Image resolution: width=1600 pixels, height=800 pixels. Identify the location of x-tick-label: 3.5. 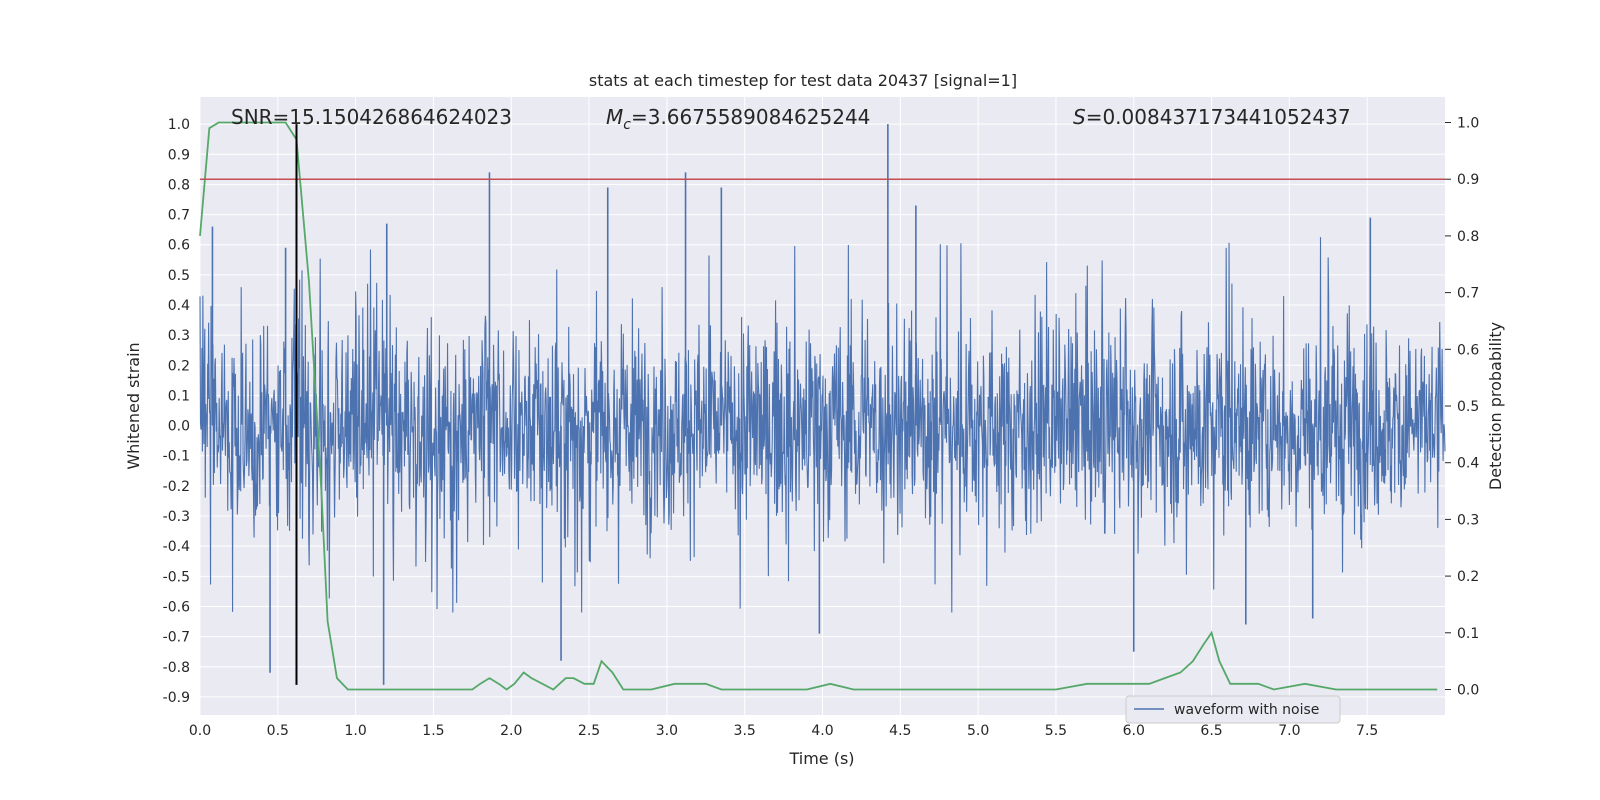
(745, 731).